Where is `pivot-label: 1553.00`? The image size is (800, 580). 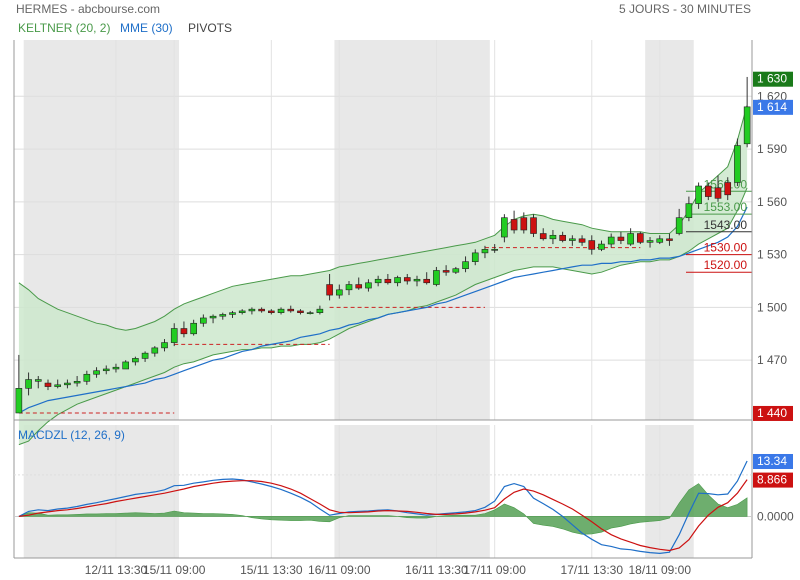
pivot-label: 1553.00 is located at coordinates (726, 207).